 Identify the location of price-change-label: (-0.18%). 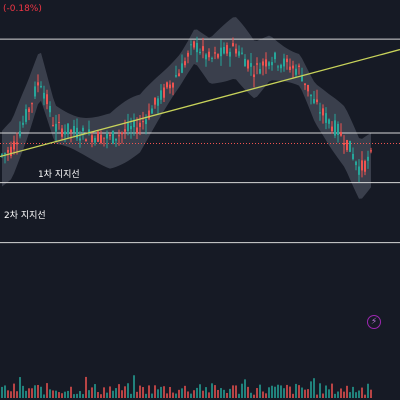
(22, 9).